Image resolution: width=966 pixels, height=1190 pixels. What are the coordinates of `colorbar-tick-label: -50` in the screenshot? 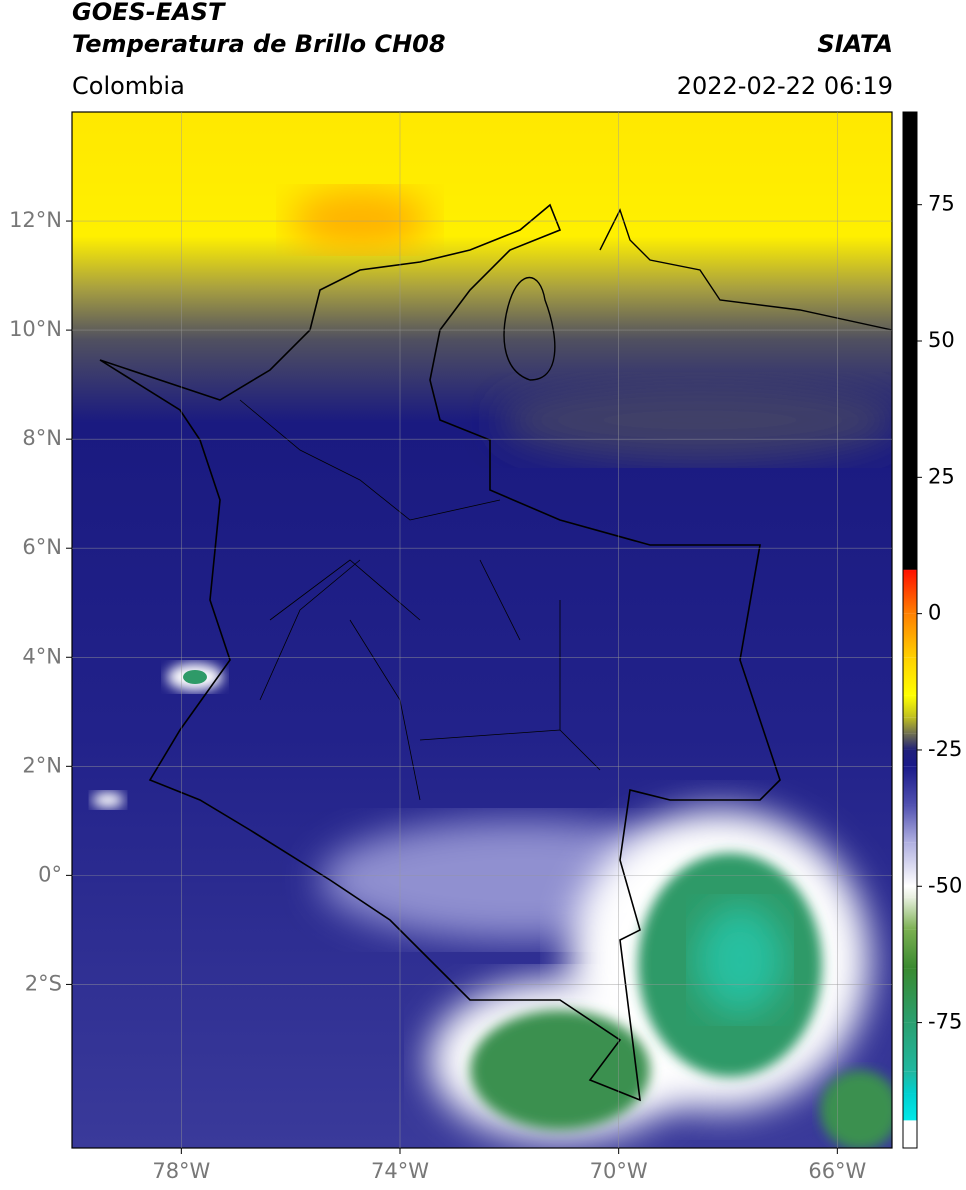 It's located at (945, 885).